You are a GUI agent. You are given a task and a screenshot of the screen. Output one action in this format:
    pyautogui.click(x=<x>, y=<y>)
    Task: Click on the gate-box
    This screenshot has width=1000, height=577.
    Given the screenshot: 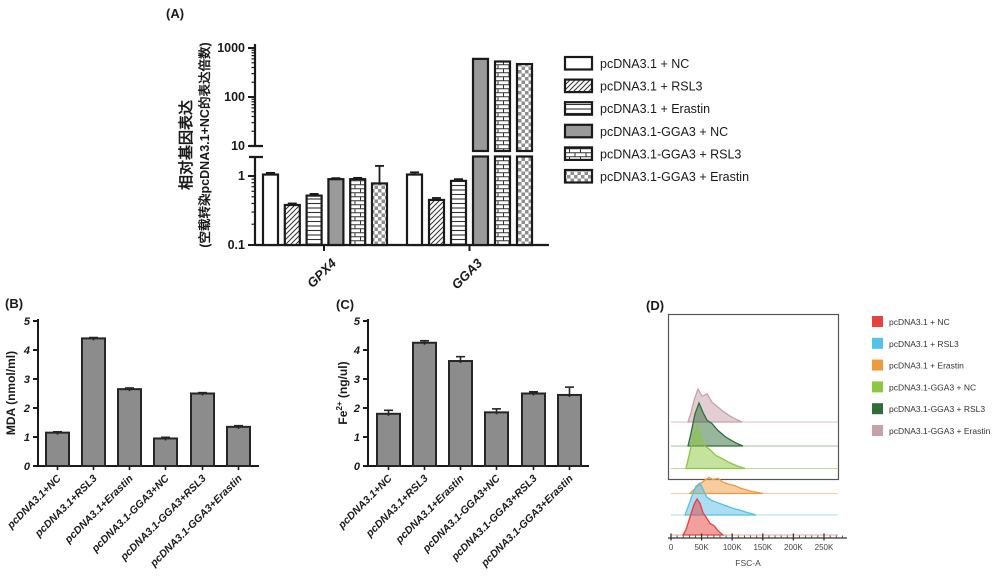 What is the action you would take?
    pyautogui.click(x=753, y=397)
    